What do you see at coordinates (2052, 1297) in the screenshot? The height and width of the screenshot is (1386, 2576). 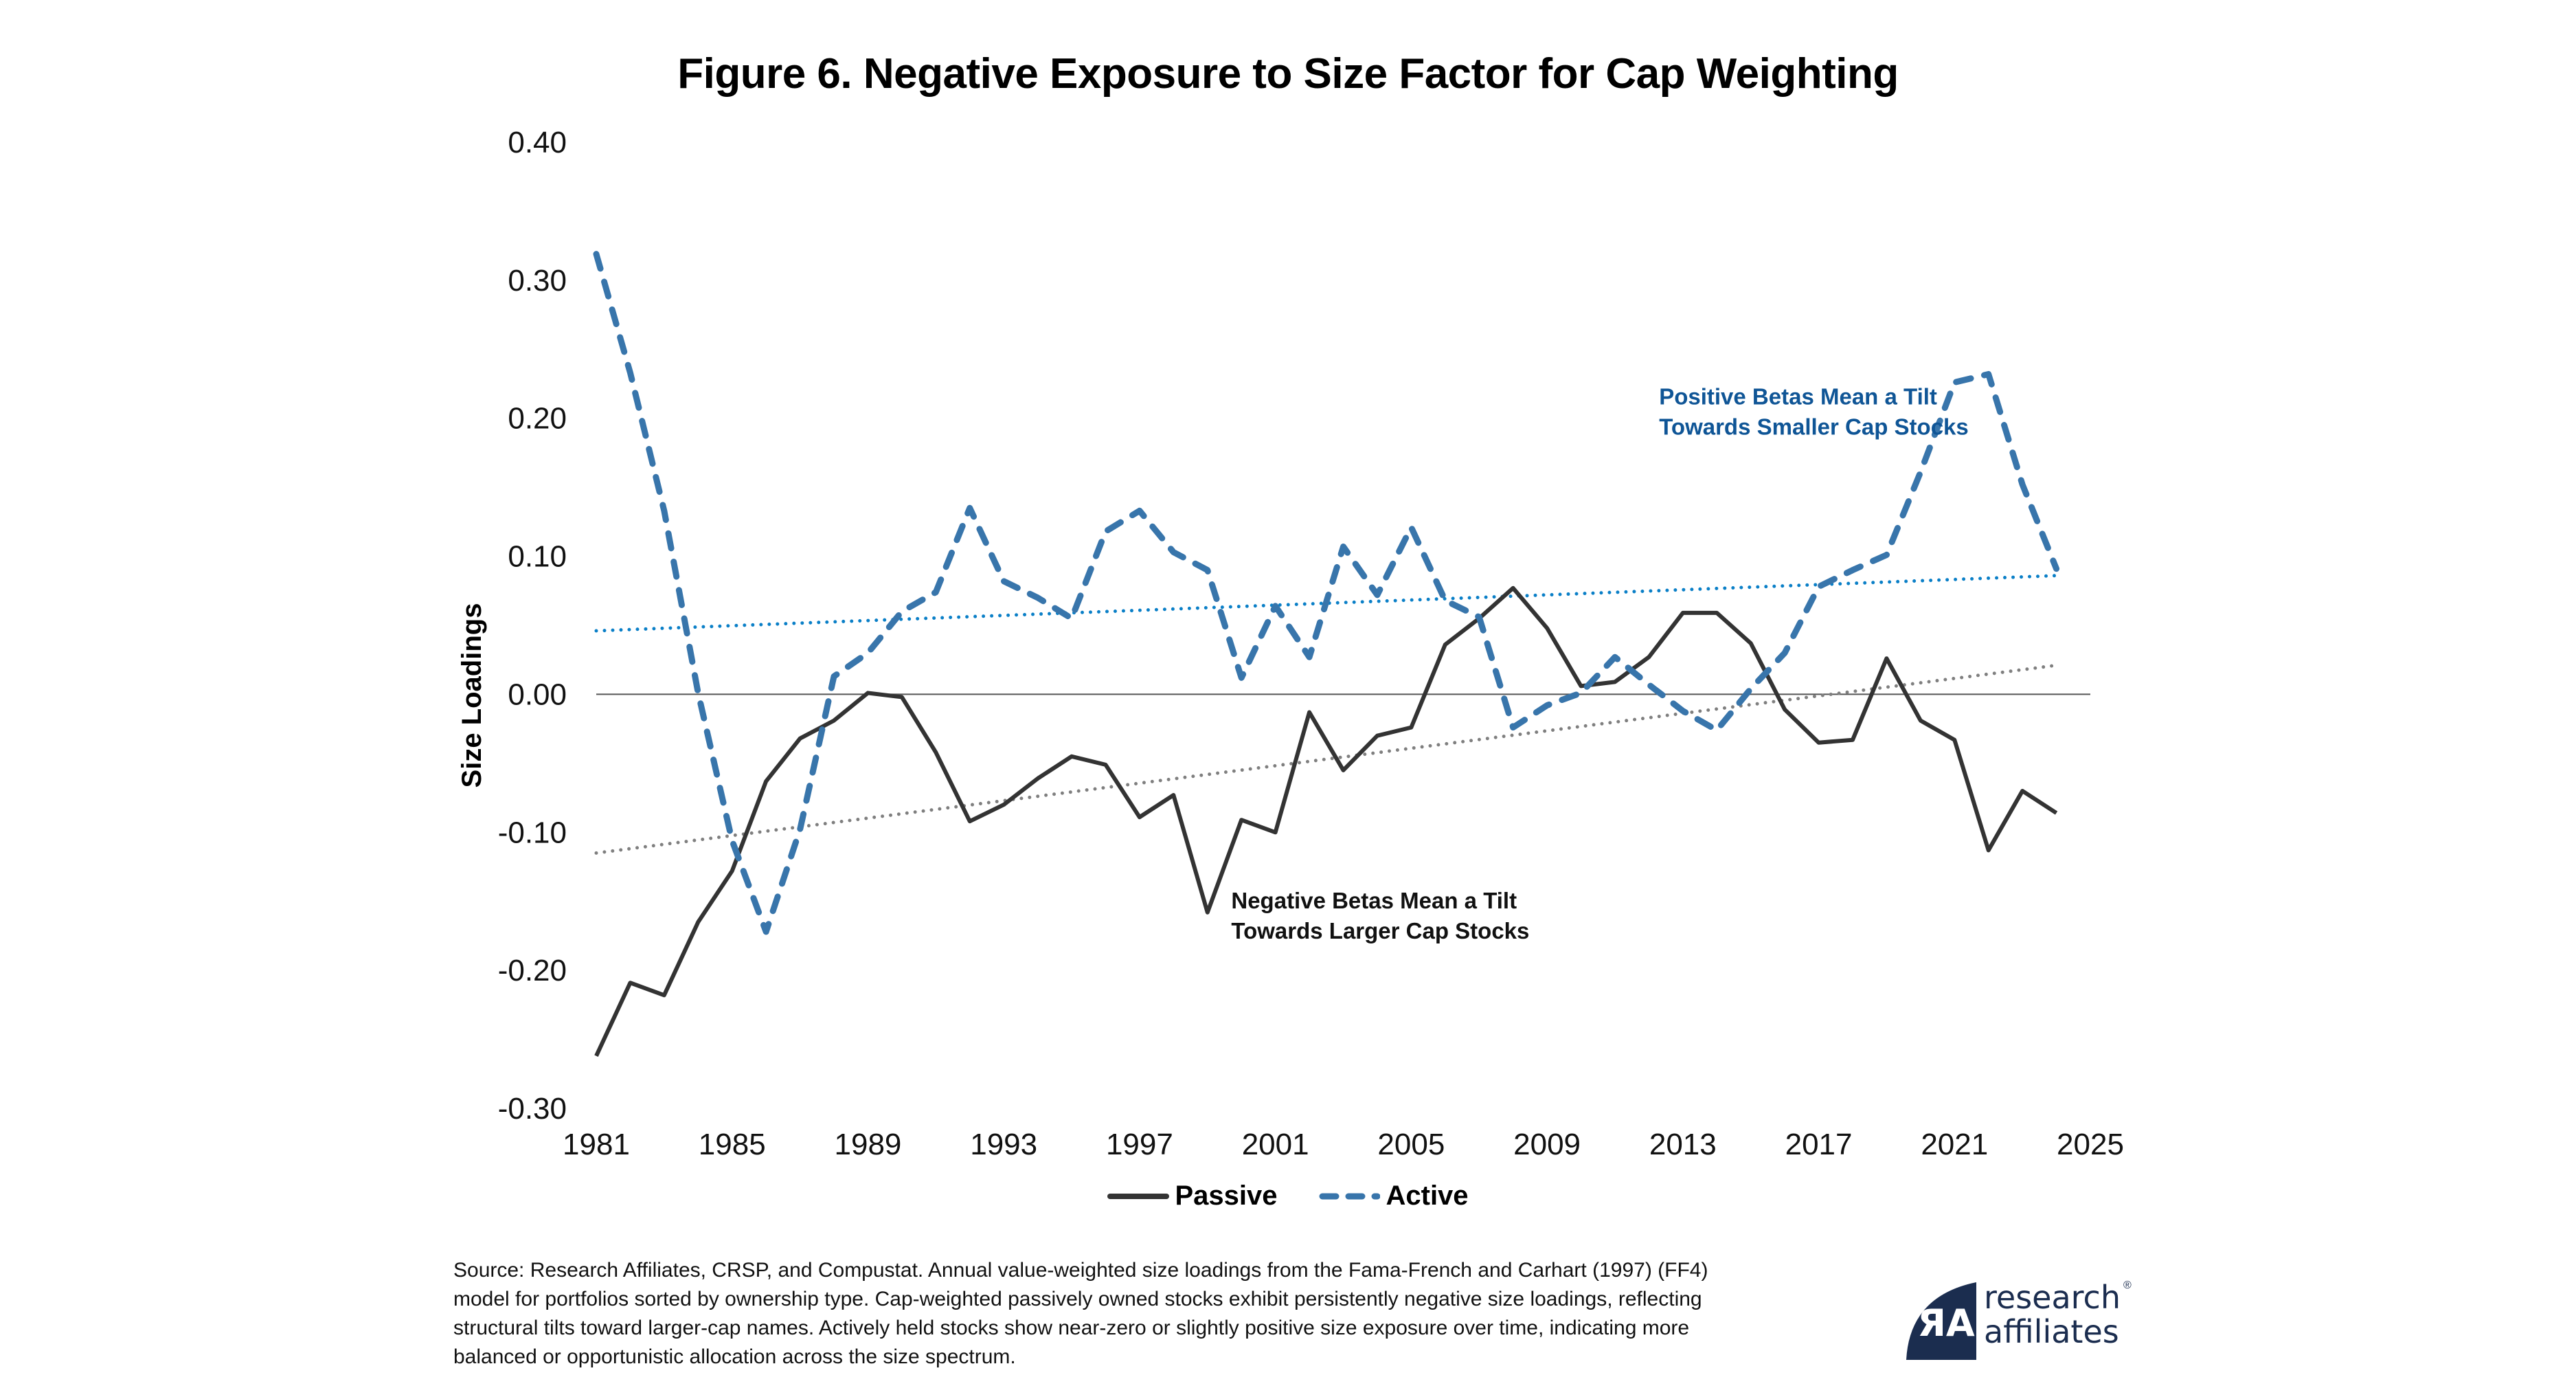 I see `logo-text-research: research` at bounding box center [2052, 1297].